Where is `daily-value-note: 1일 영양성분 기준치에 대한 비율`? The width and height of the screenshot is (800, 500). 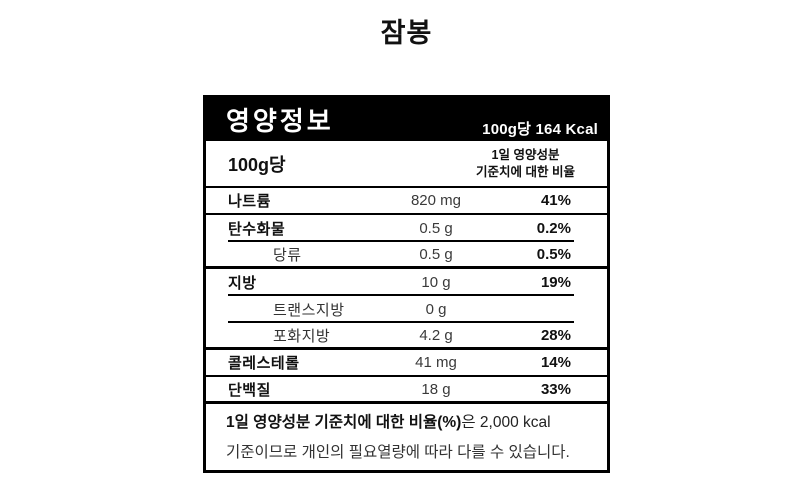 daily-value-note: 1일 영양성분 기준치에 대한 비율 is located at coordinates (525, 163).